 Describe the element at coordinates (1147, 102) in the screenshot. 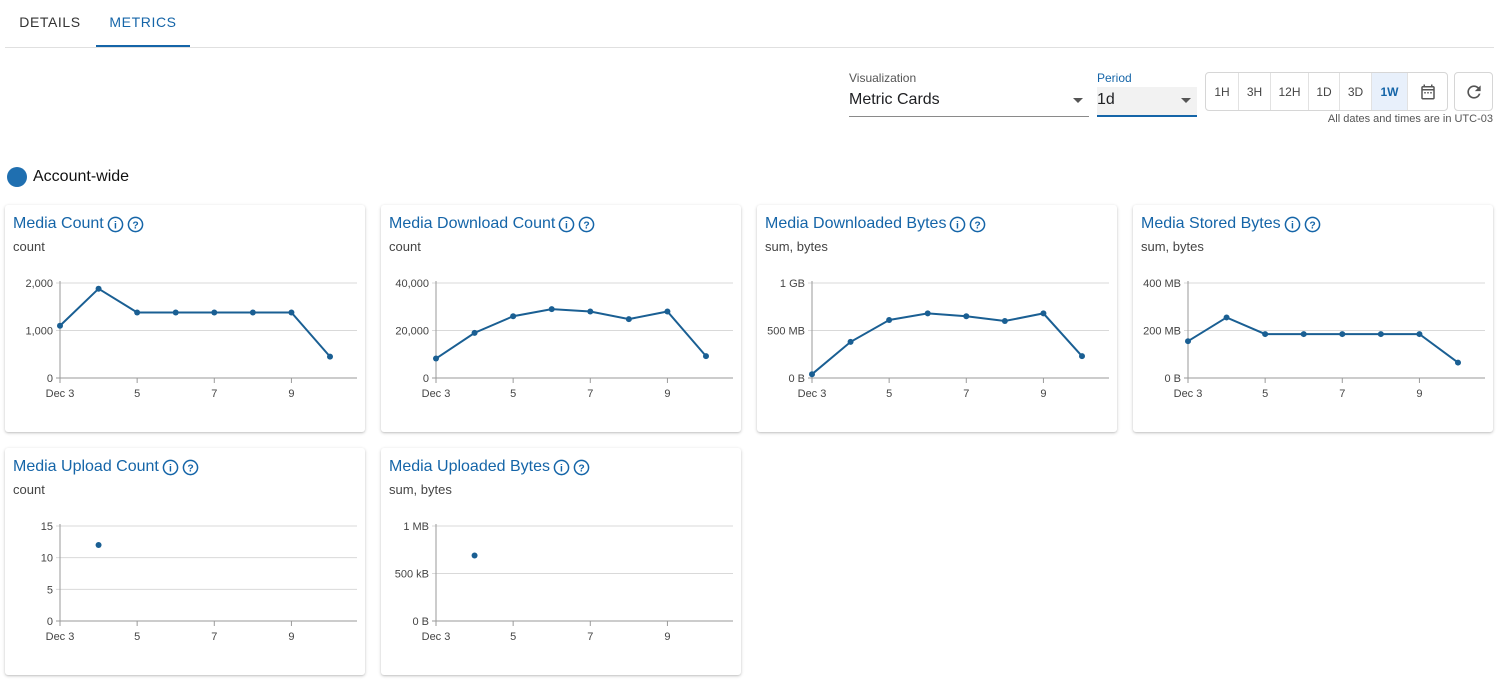

I see `period-select: 1d` at that location.